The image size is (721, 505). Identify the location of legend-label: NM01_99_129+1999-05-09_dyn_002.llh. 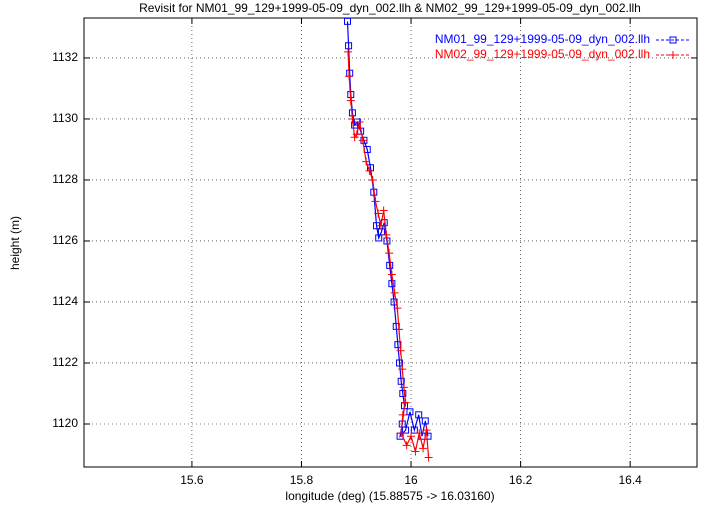
(542, 39).